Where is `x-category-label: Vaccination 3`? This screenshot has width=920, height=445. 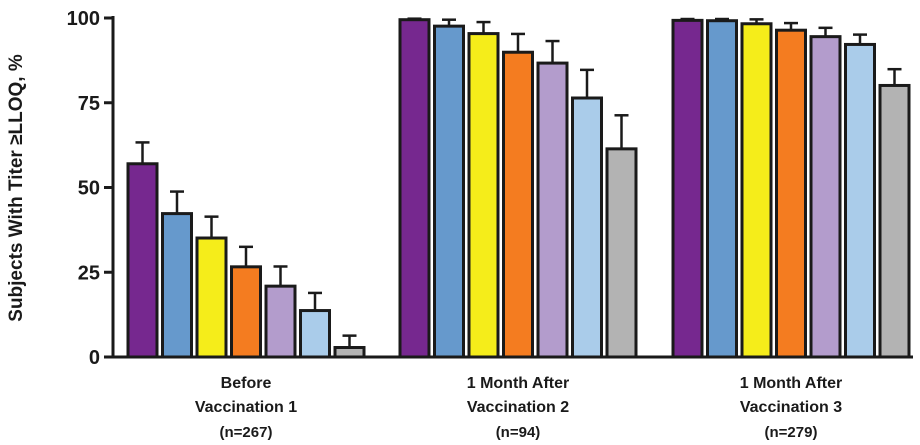 x-category-label: Vaccination 3 is located at coordinates (791, 407).